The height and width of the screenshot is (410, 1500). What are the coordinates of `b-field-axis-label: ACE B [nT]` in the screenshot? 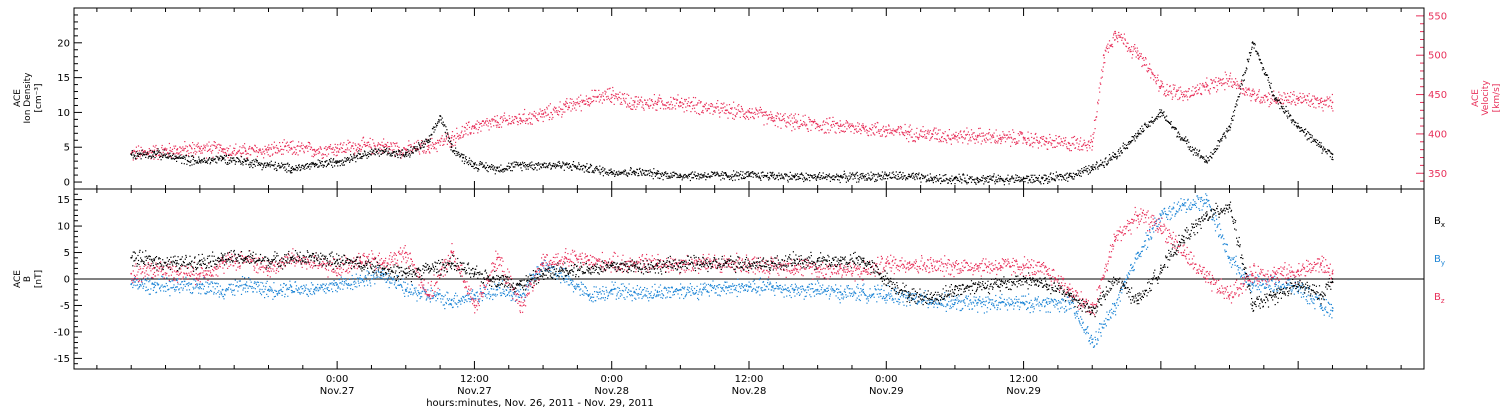 It's located at (28, 279).